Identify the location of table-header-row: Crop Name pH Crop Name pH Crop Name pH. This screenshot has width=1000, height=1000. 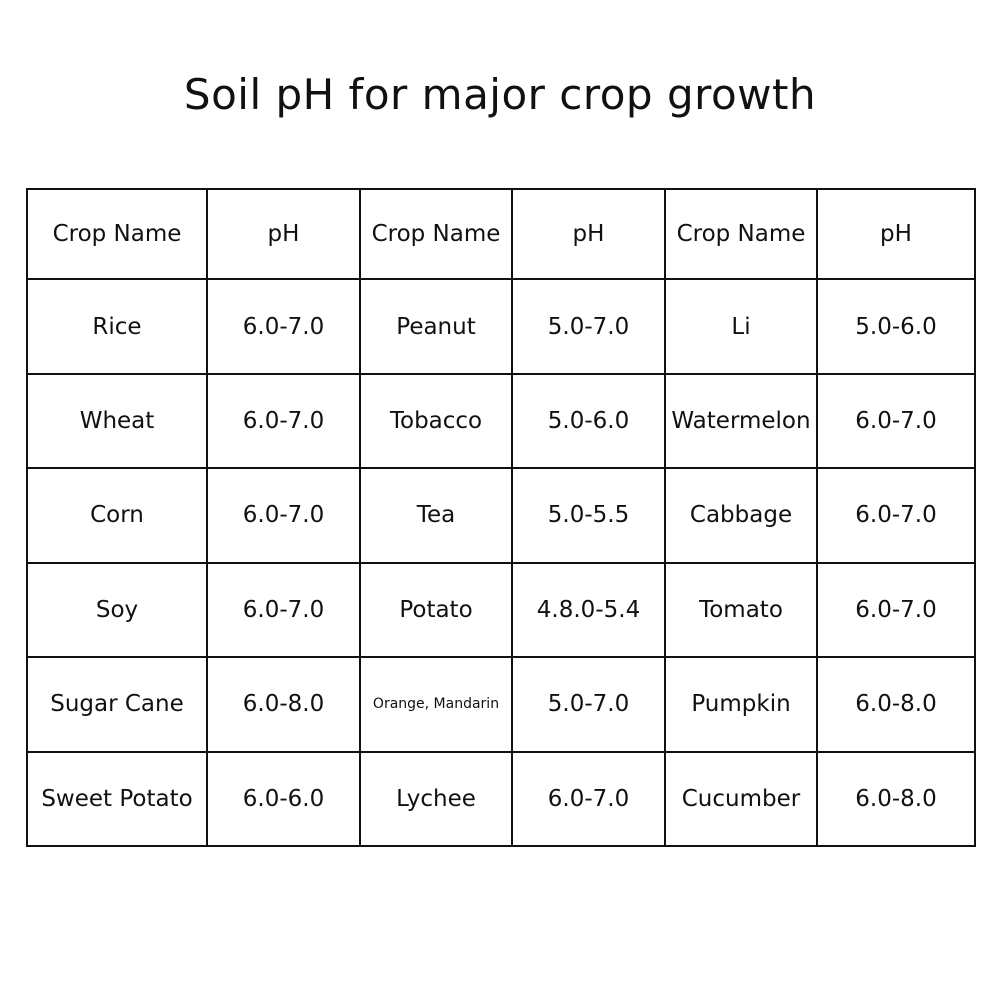
(501, 234).